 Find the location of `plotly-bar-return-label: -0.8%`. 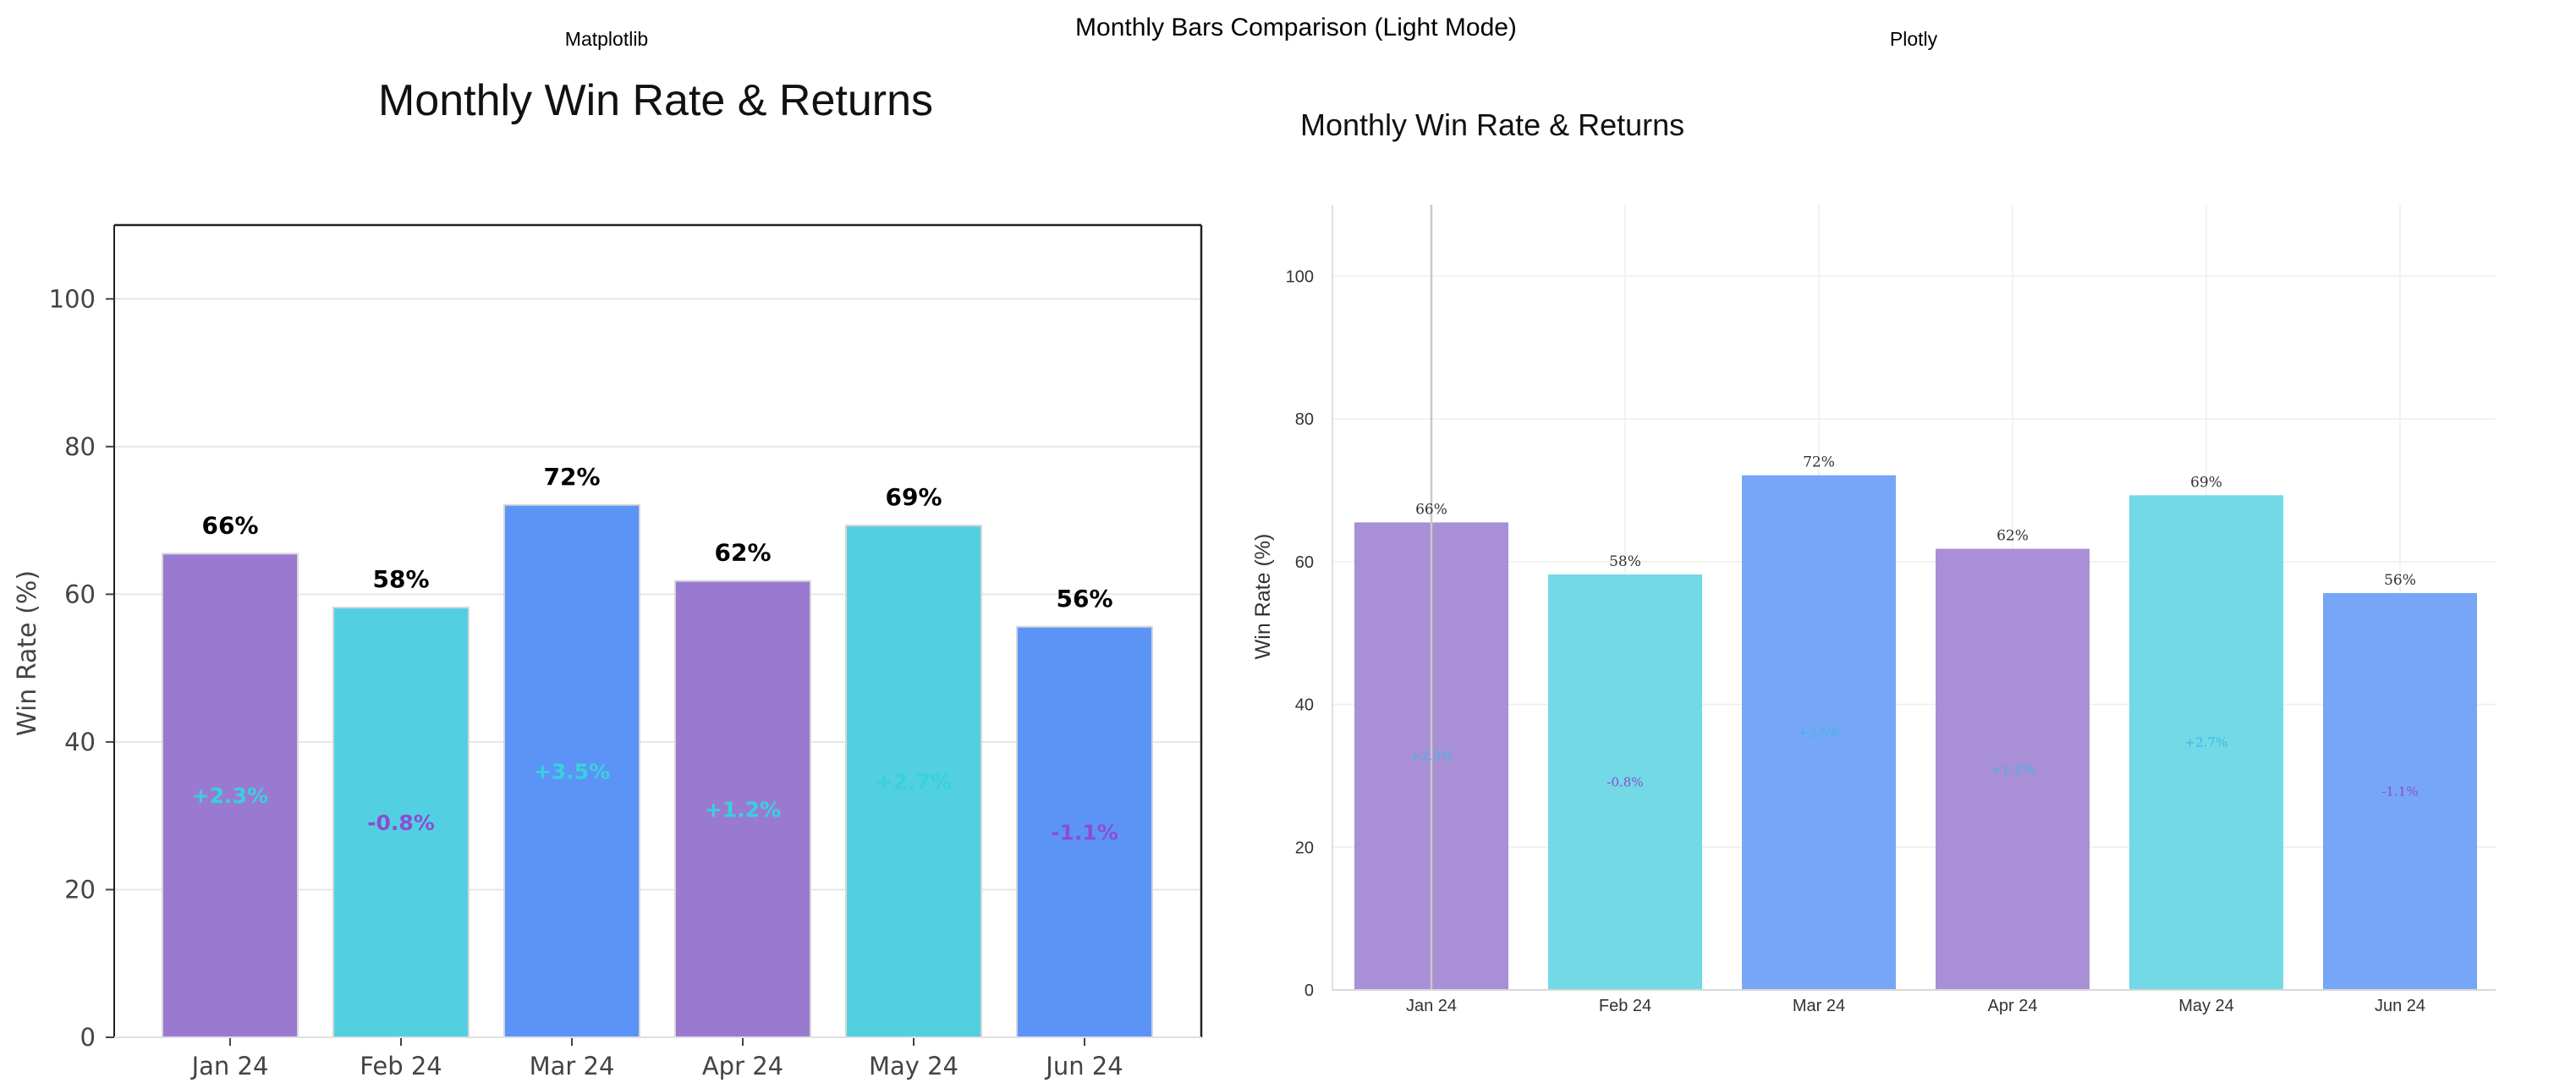

plotly-bar-return-label: -0.8% is located at coordinates (1625, 782).